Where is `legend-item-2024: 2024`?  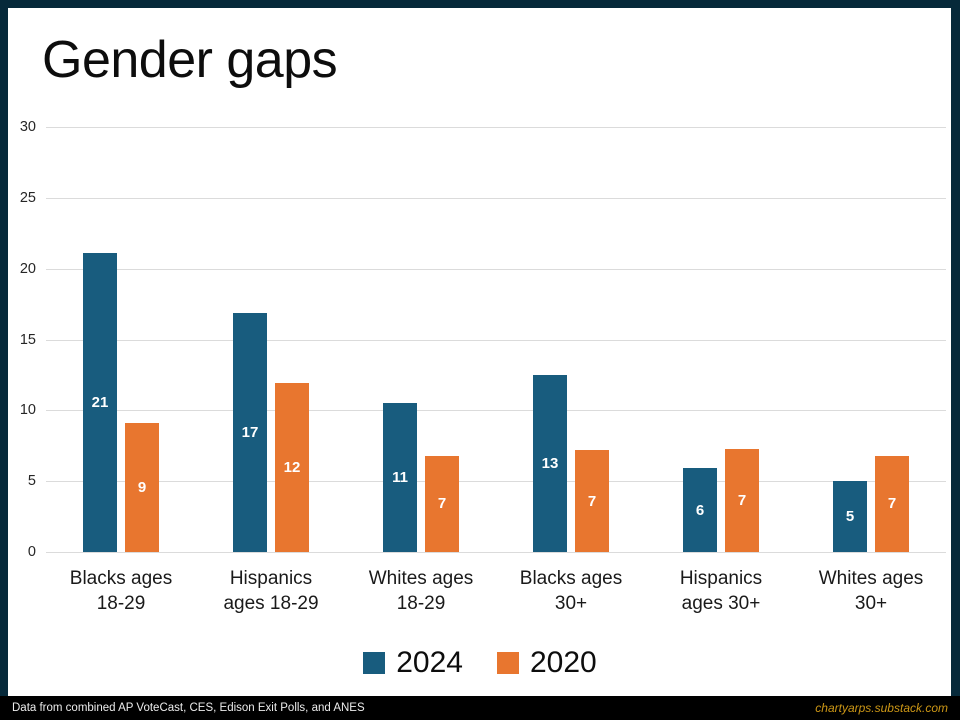
legend-item-2024: 2024 is located at coordinates (413, 663).